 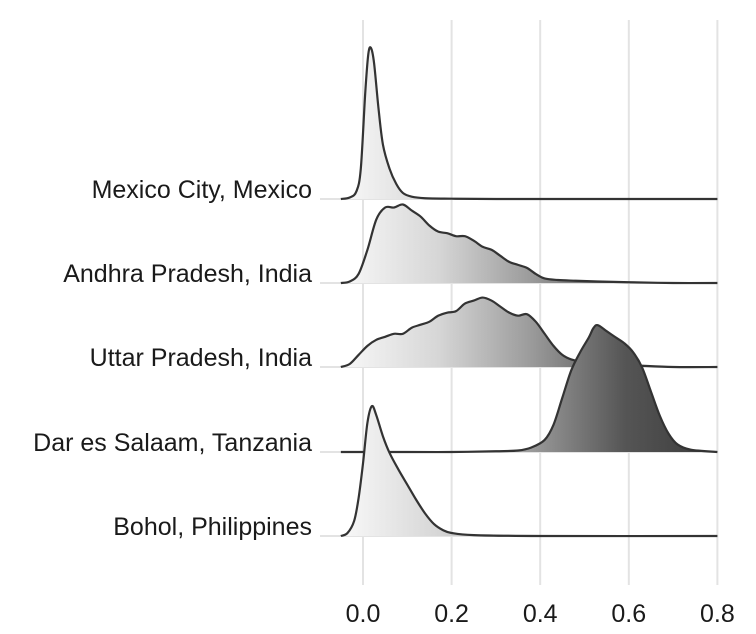 I want to click on category-label: Uttar Pradesh, India, so click(x=201, y=358).